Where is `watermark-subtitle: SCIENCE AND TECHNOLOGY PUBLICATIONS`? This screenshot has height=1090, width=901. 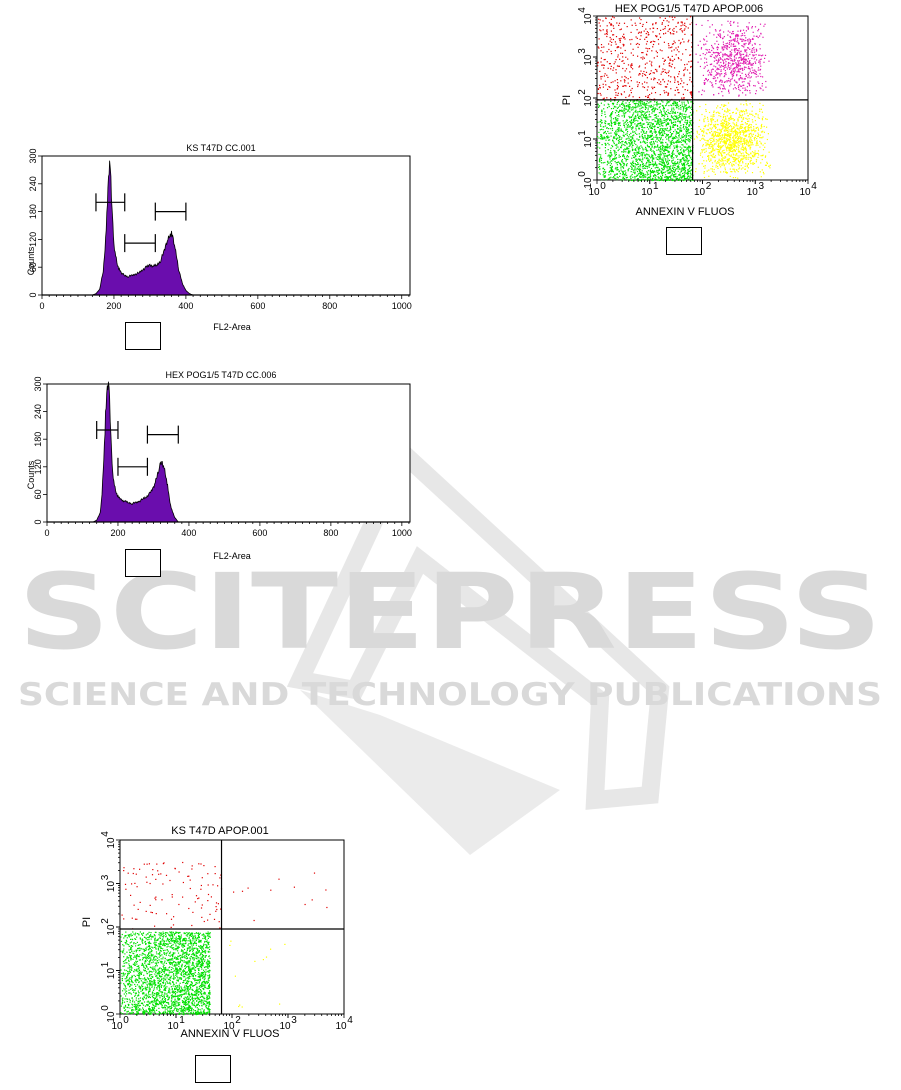 watermark-subtitle: SCIENCE AND TECHNOLOGY PUBLICATIONS is located at coordinates (450, 695).